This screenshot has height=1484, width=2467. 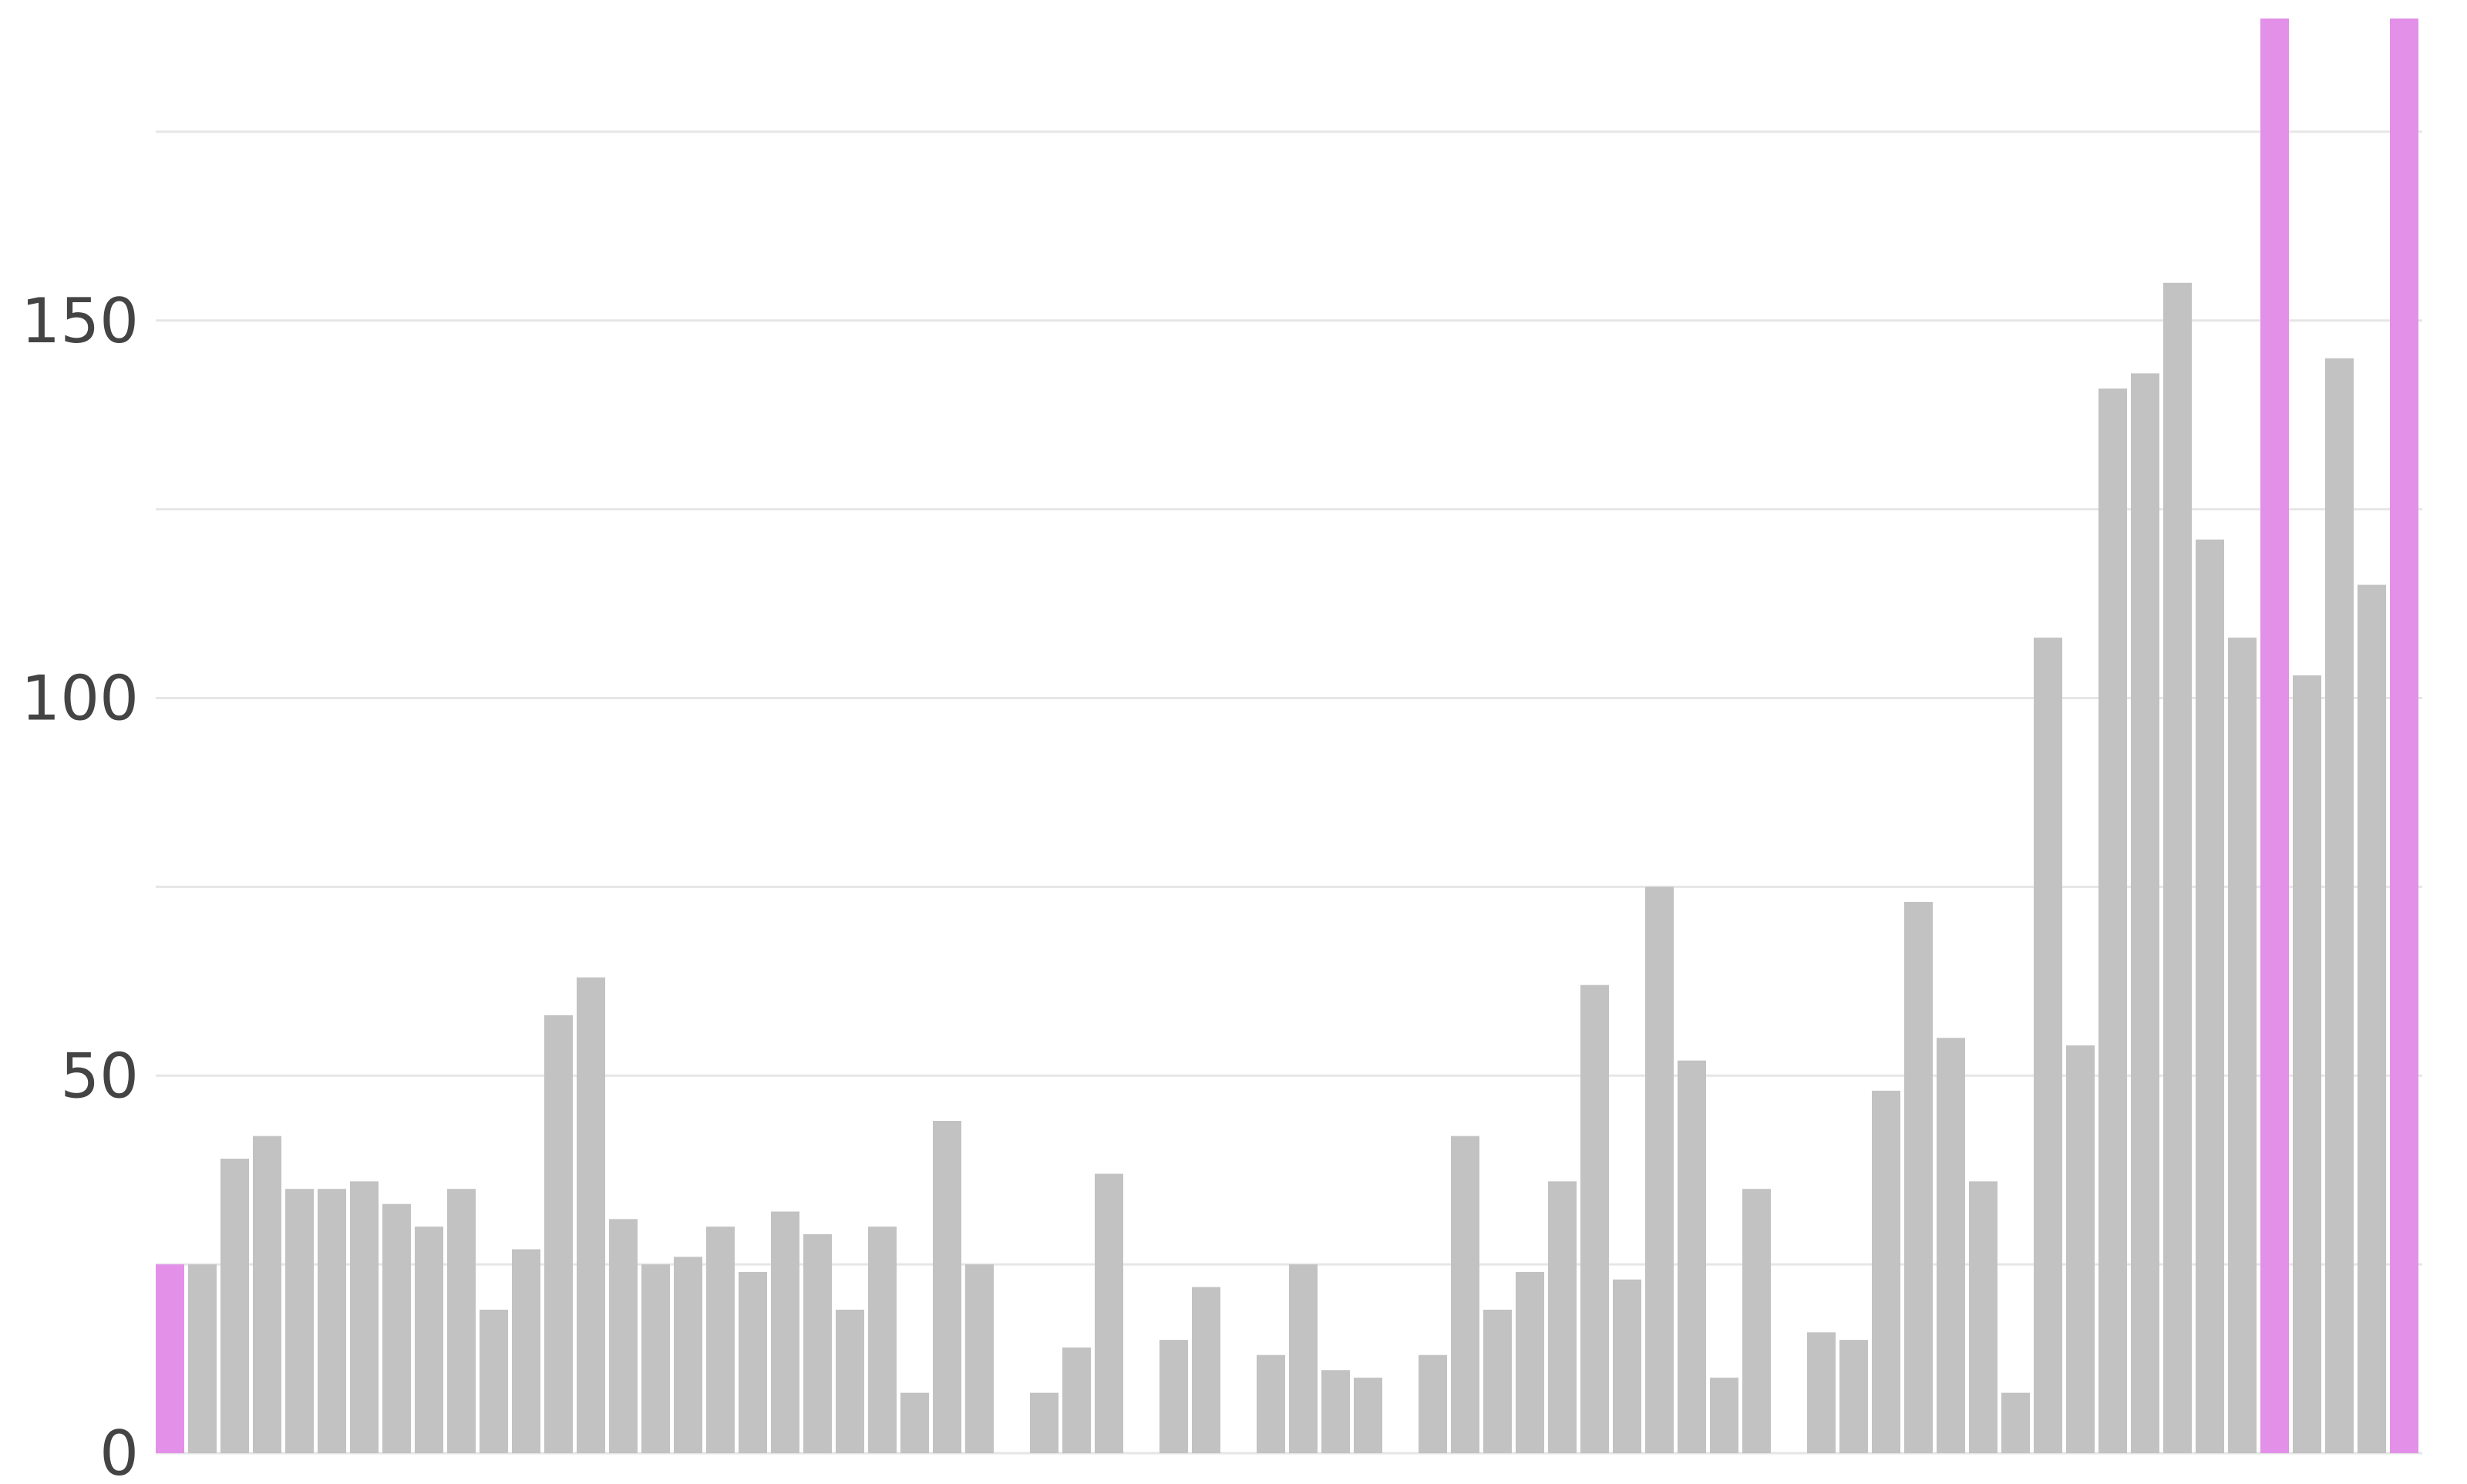 I want to click on y-tick-label-150: 150, so click(x=80, y=321).